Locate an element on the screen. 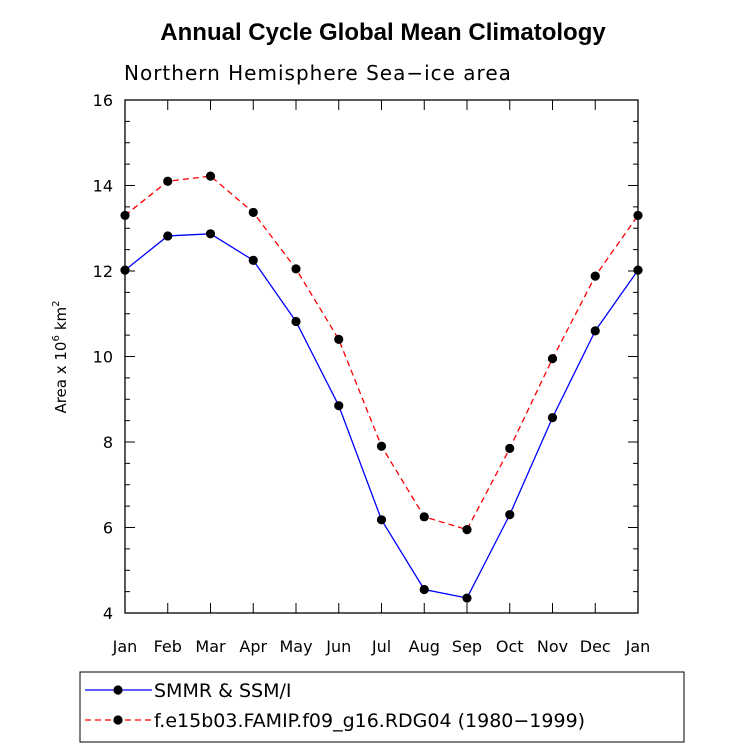  legend-box is located at coordinates (382, 707).